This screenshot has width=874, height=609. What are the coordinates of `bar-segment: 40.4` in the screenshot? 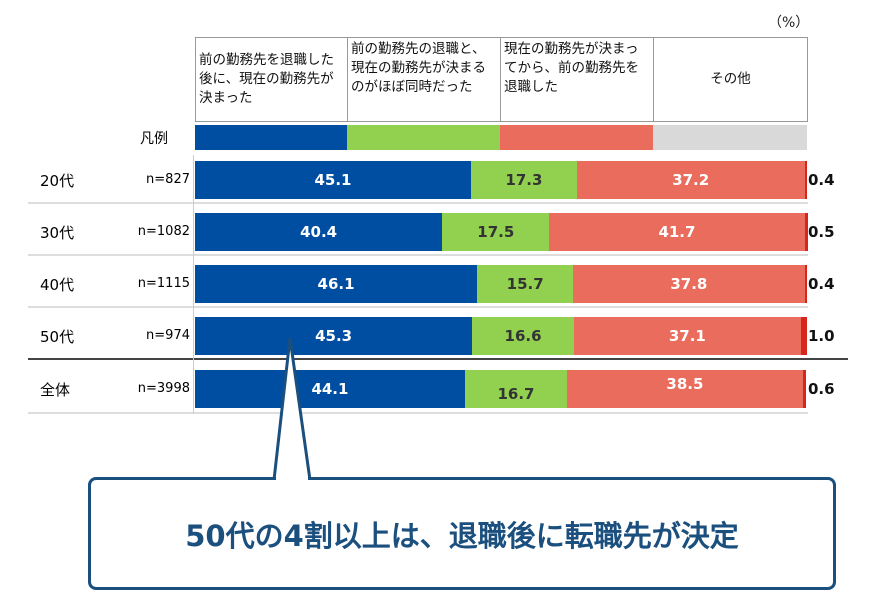 It's located at (319, 232).